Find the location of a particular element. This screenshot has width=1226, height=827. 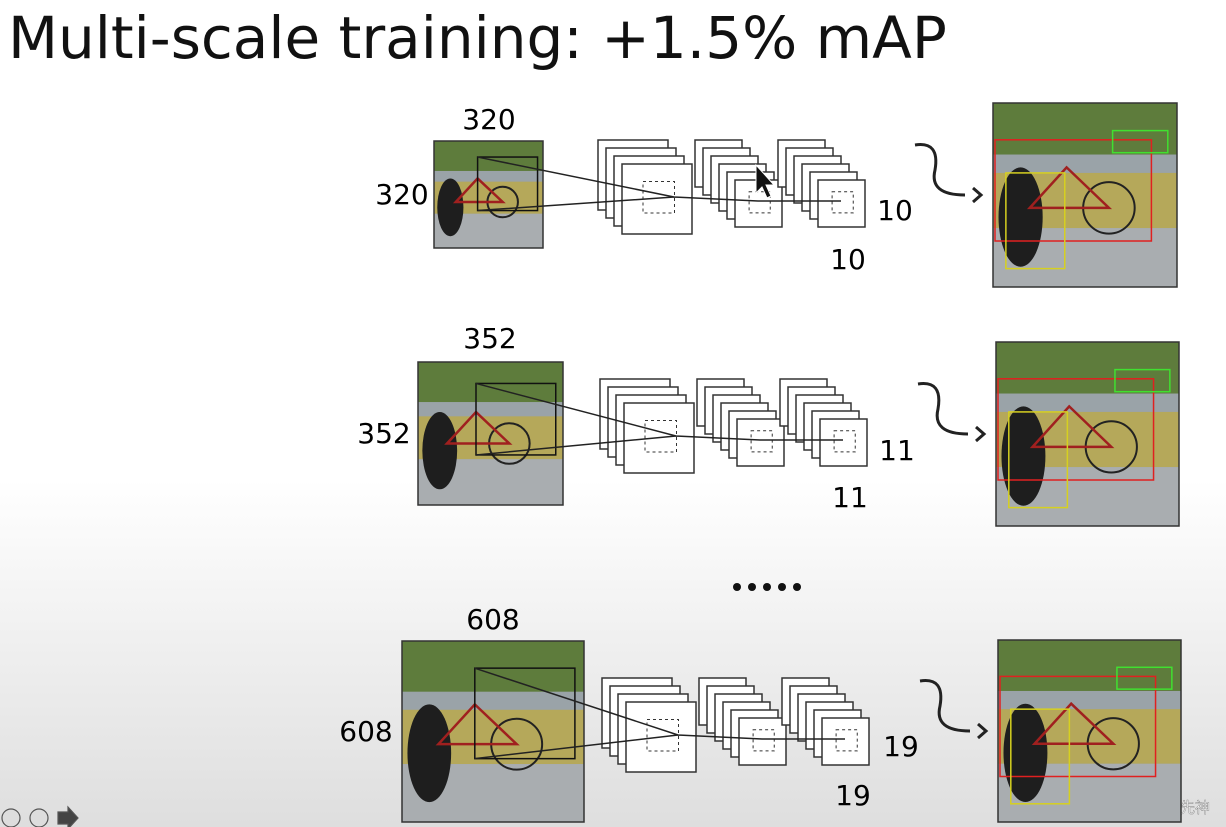

mouse-cursor is located at coordinates (765, 181).